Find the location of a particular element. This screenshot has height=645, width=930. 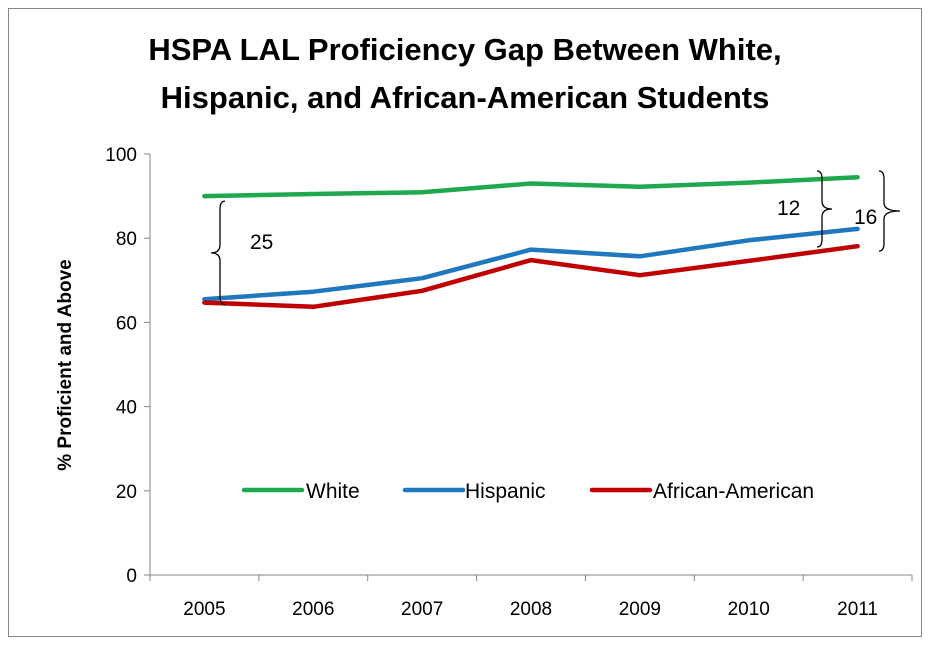

series-line-white is located at coordinates (531, 186).